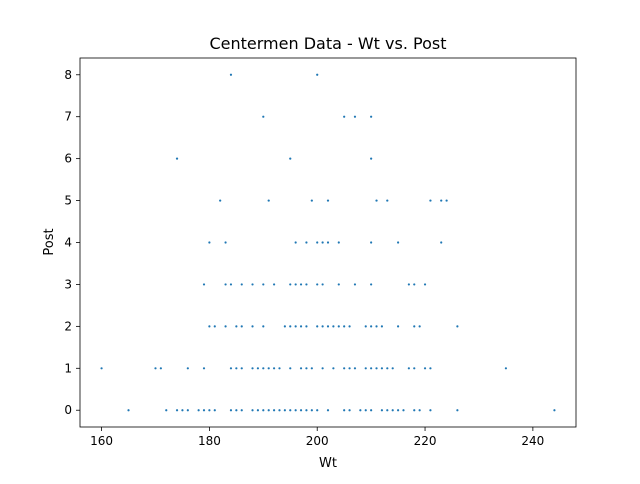  Describe the element at coordinates (68, 117) in the screenshot. I see `y-tick-label: 7` at that location.